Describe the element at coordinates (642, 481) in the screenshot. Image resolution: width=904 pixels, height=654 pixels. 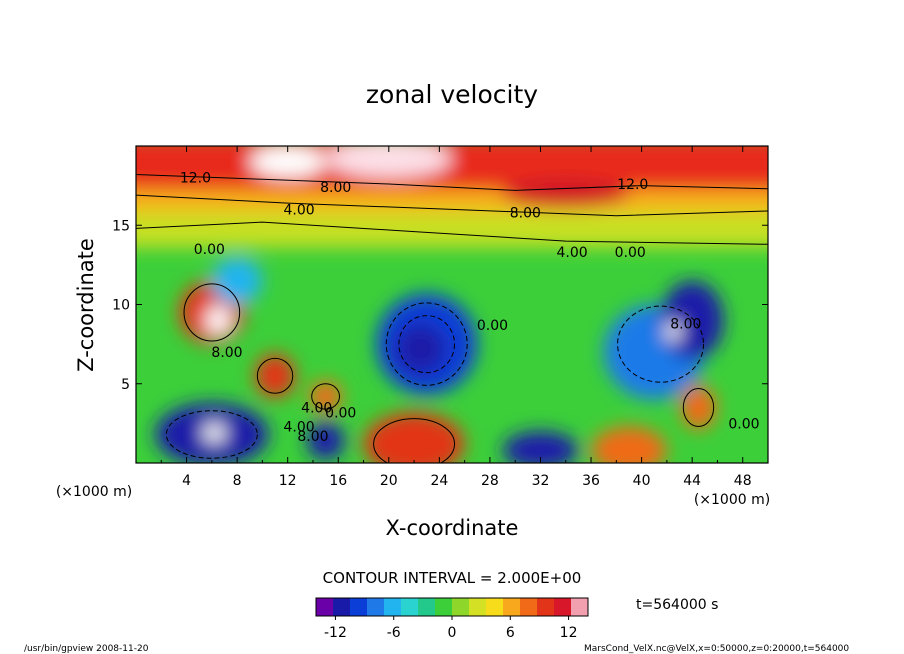
I see `x-tick-label: 40` at that location.